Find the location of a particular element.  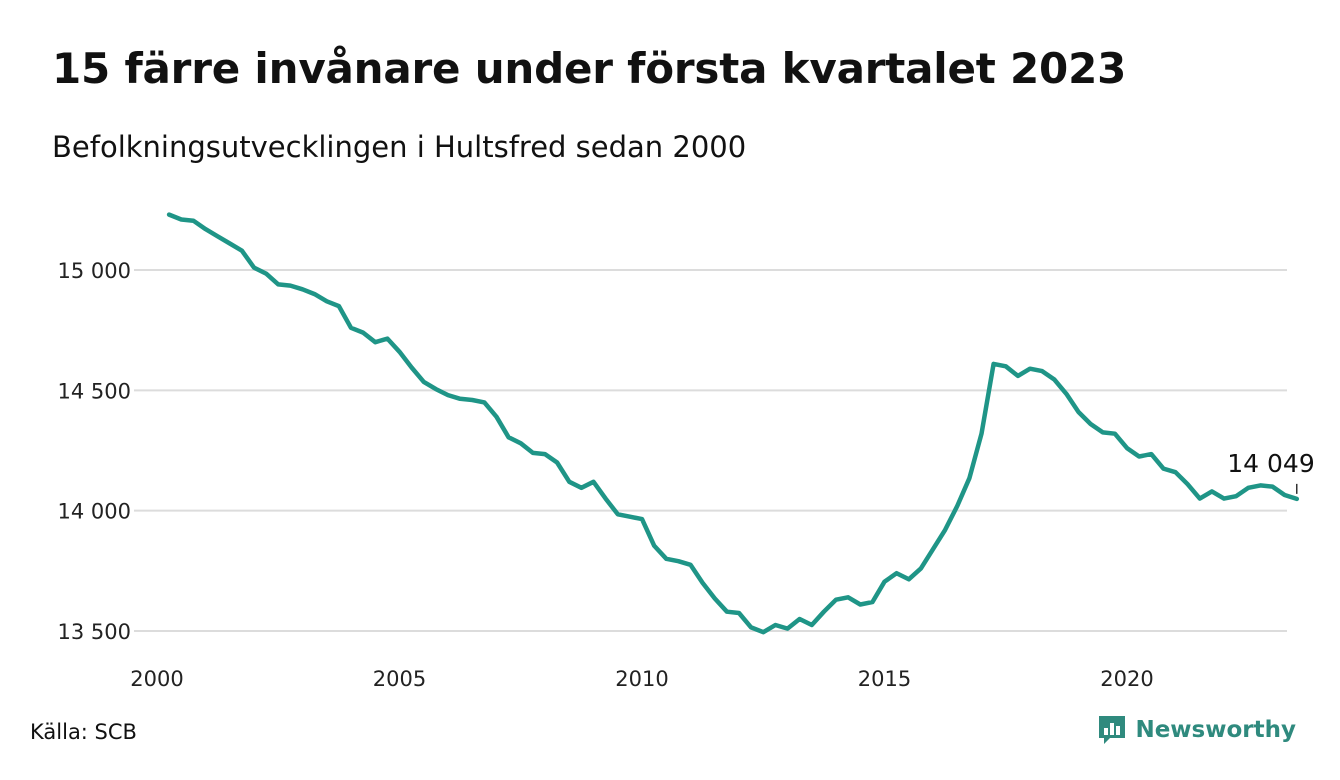

x-axis: 2000 2005 2010 2015 2020 is located at coordinates (641, 679).